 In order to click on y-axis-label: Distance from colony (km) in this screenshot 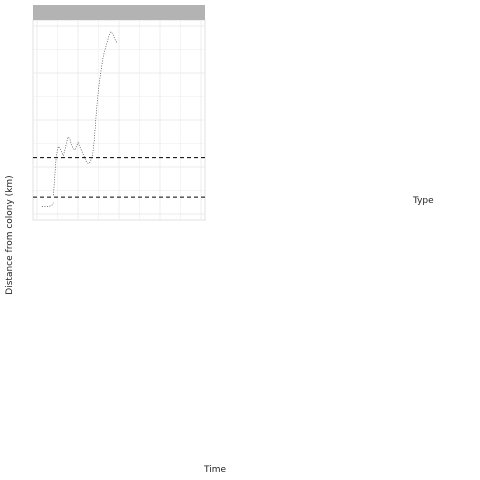, I will do `click(10, 234)`.